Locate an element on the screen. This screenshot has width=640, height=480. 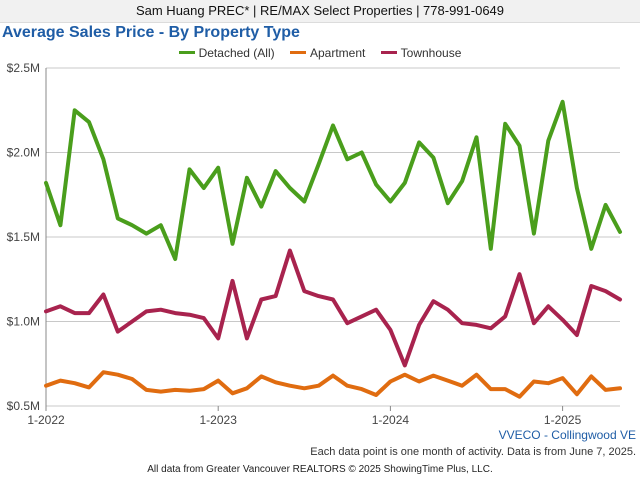
y-tick-label: $0.5M is located at coordinates (23, 406).